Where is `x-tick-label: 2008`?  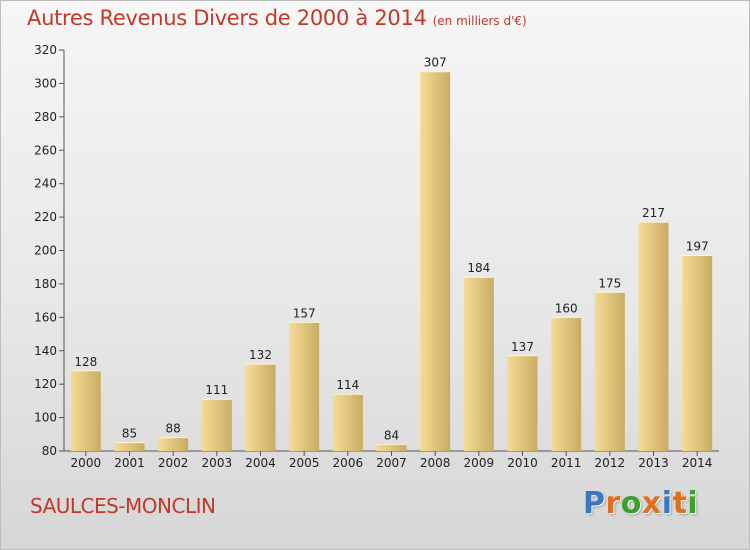
x-tick-label: 2008 is located at coordinates (435, 463).